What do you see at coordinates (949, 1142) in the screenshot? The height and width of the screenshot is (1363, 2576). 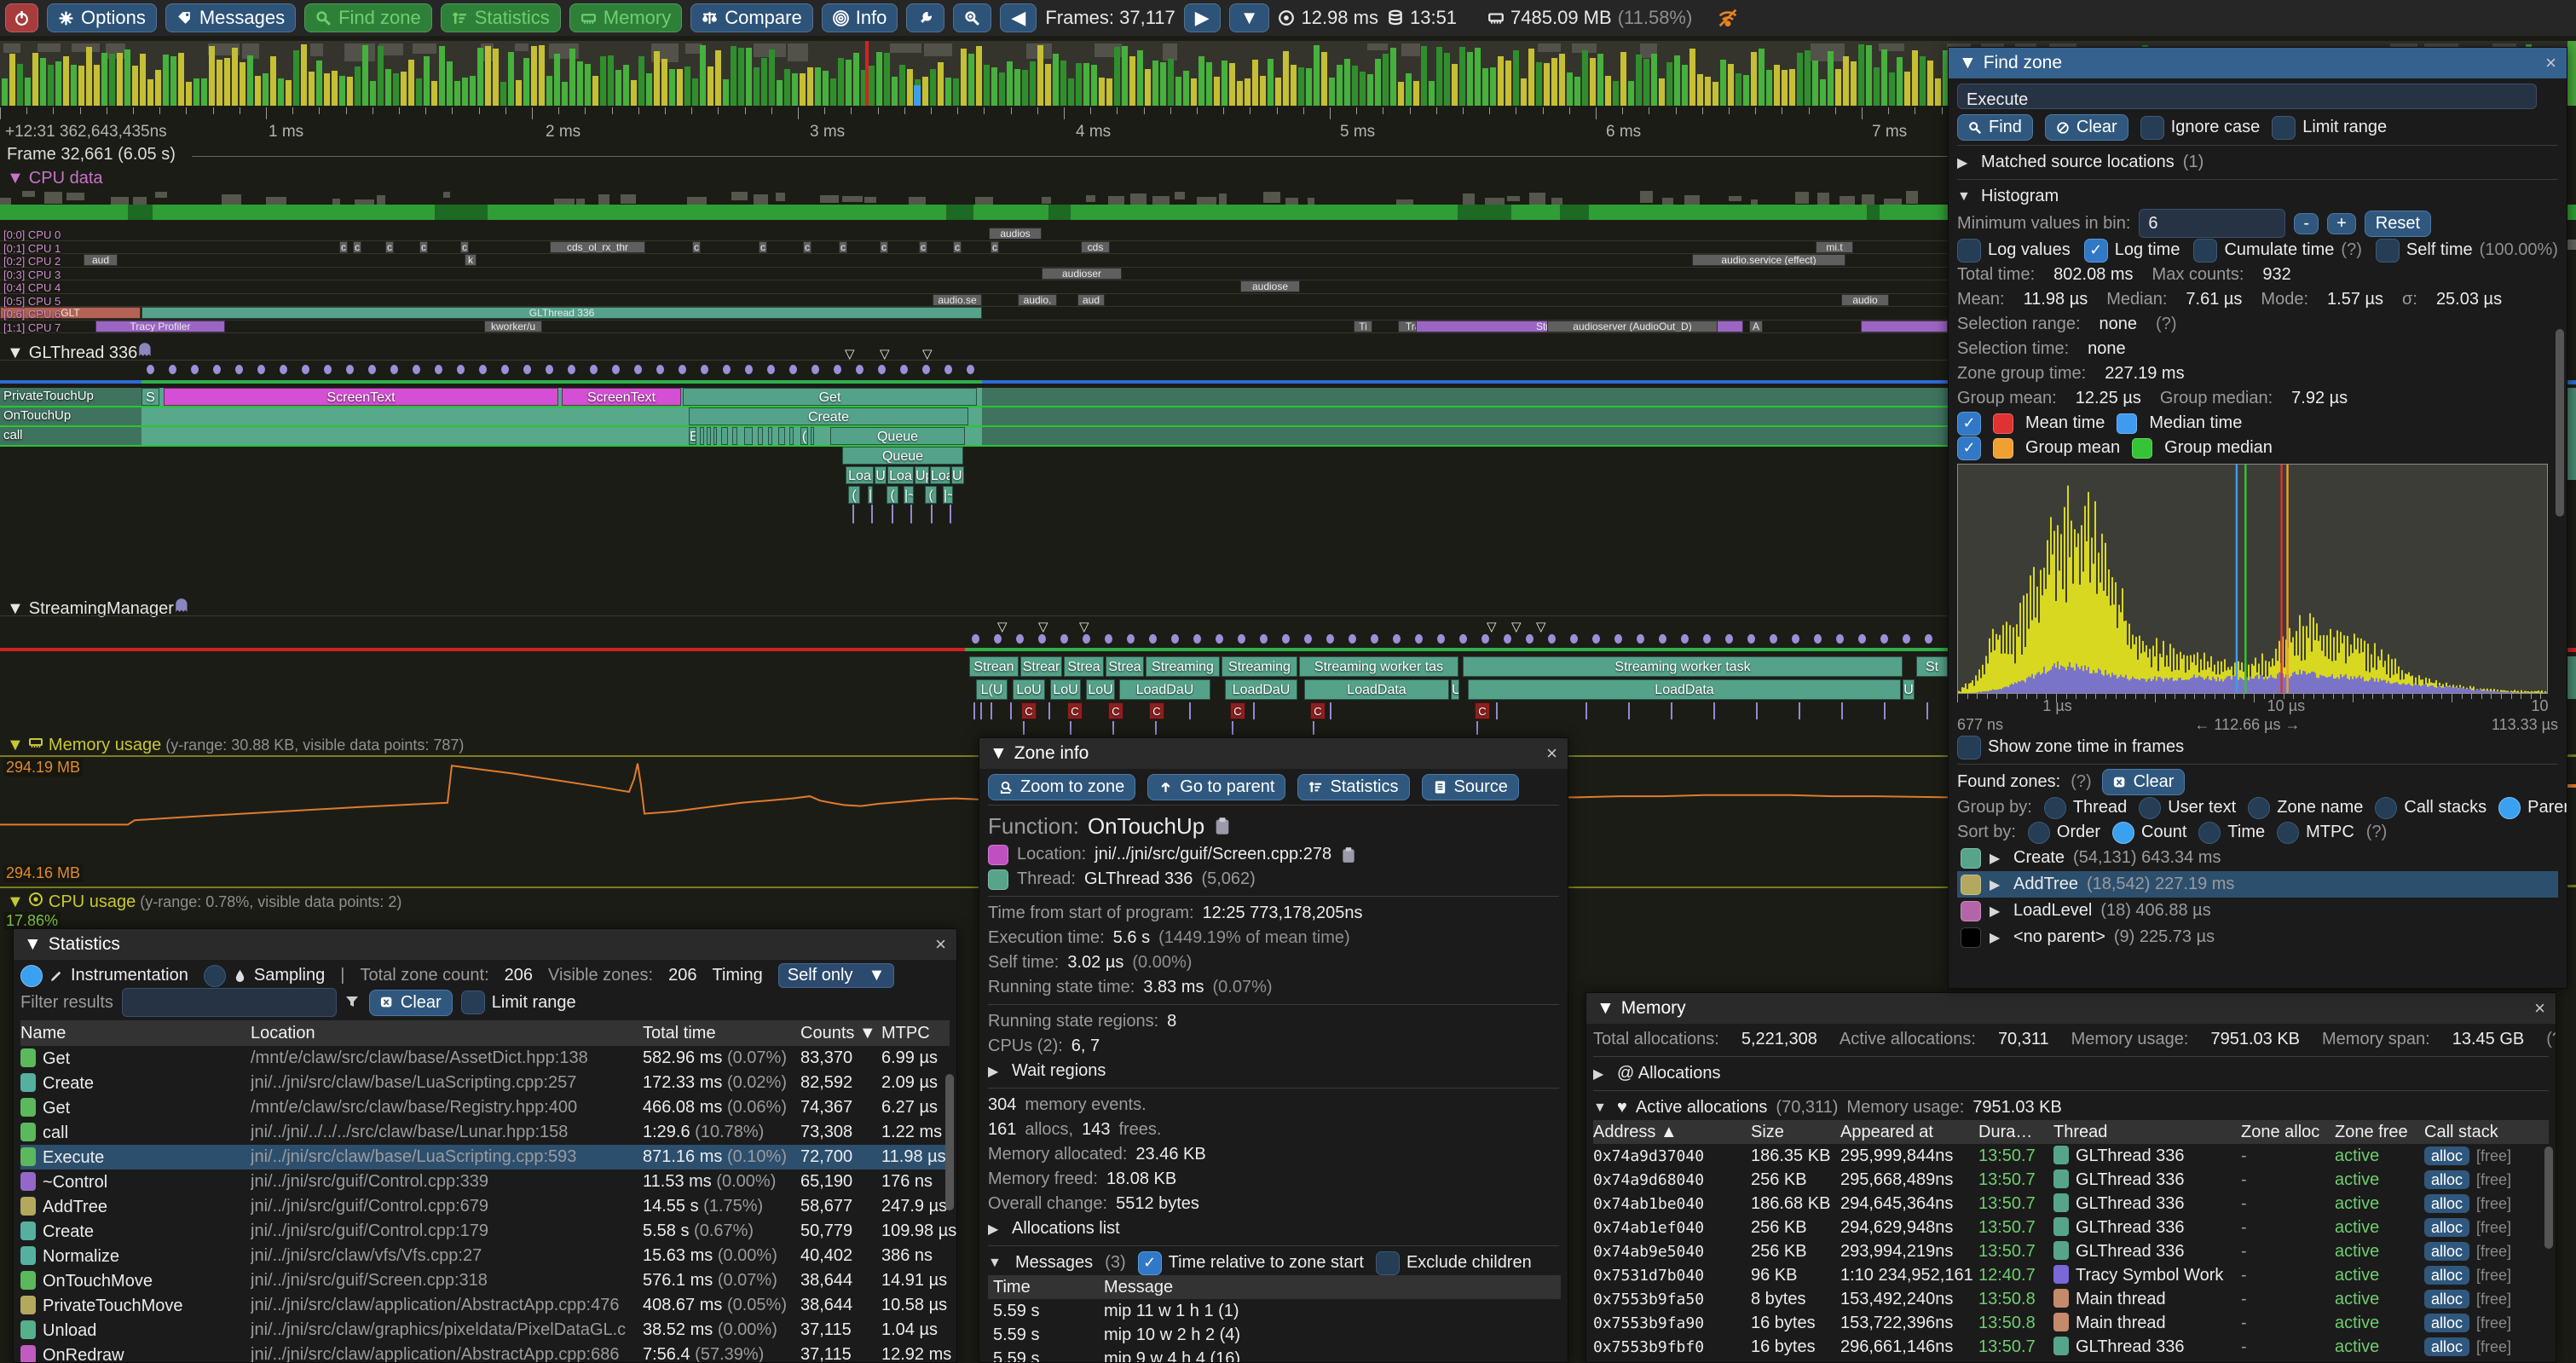 I see `statistics-scrollbar` at bounding box center [949, 1142].